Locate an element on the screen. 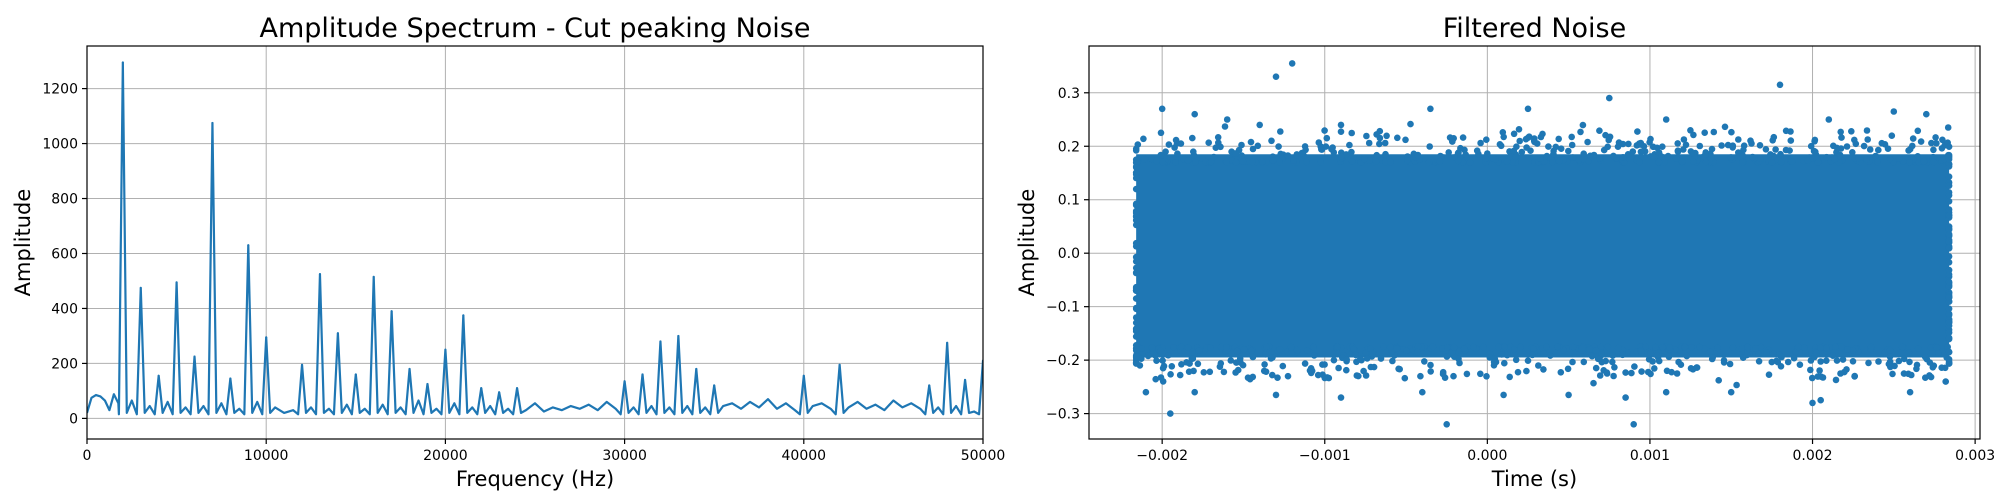  x-axis-label: Frequency (Hz) is located at coordinates (535, 479).